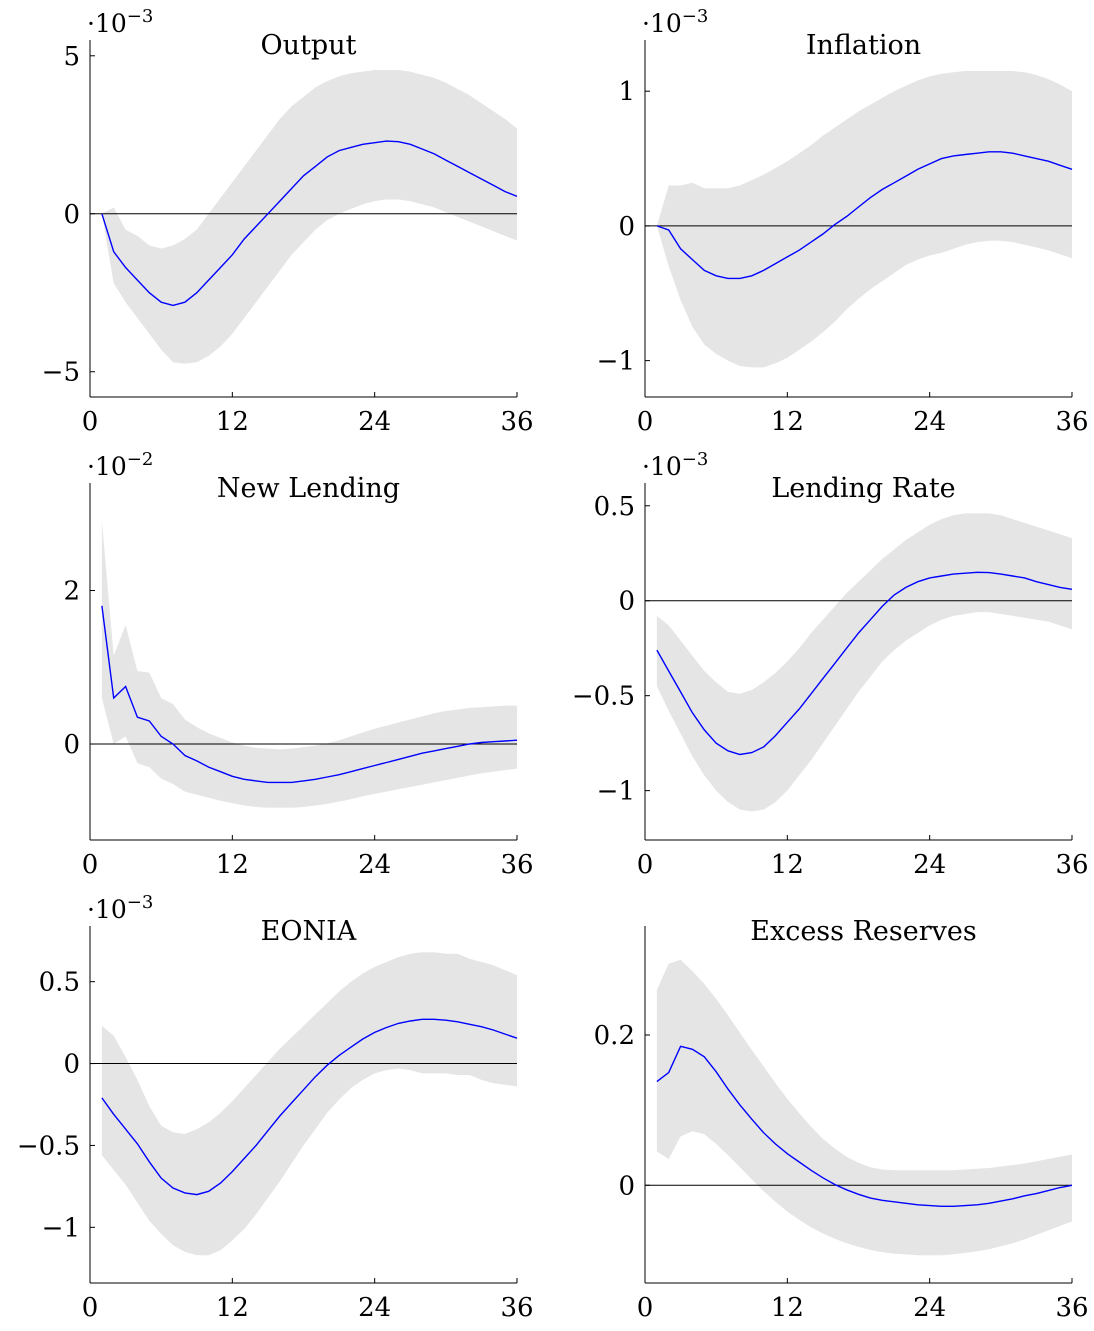 This screenshot has height=1331, width=1094. What do you see at coordinates (61, 373) in the screenshot?
I see `y-tick-label: −5` at bounding box center [61, 373].